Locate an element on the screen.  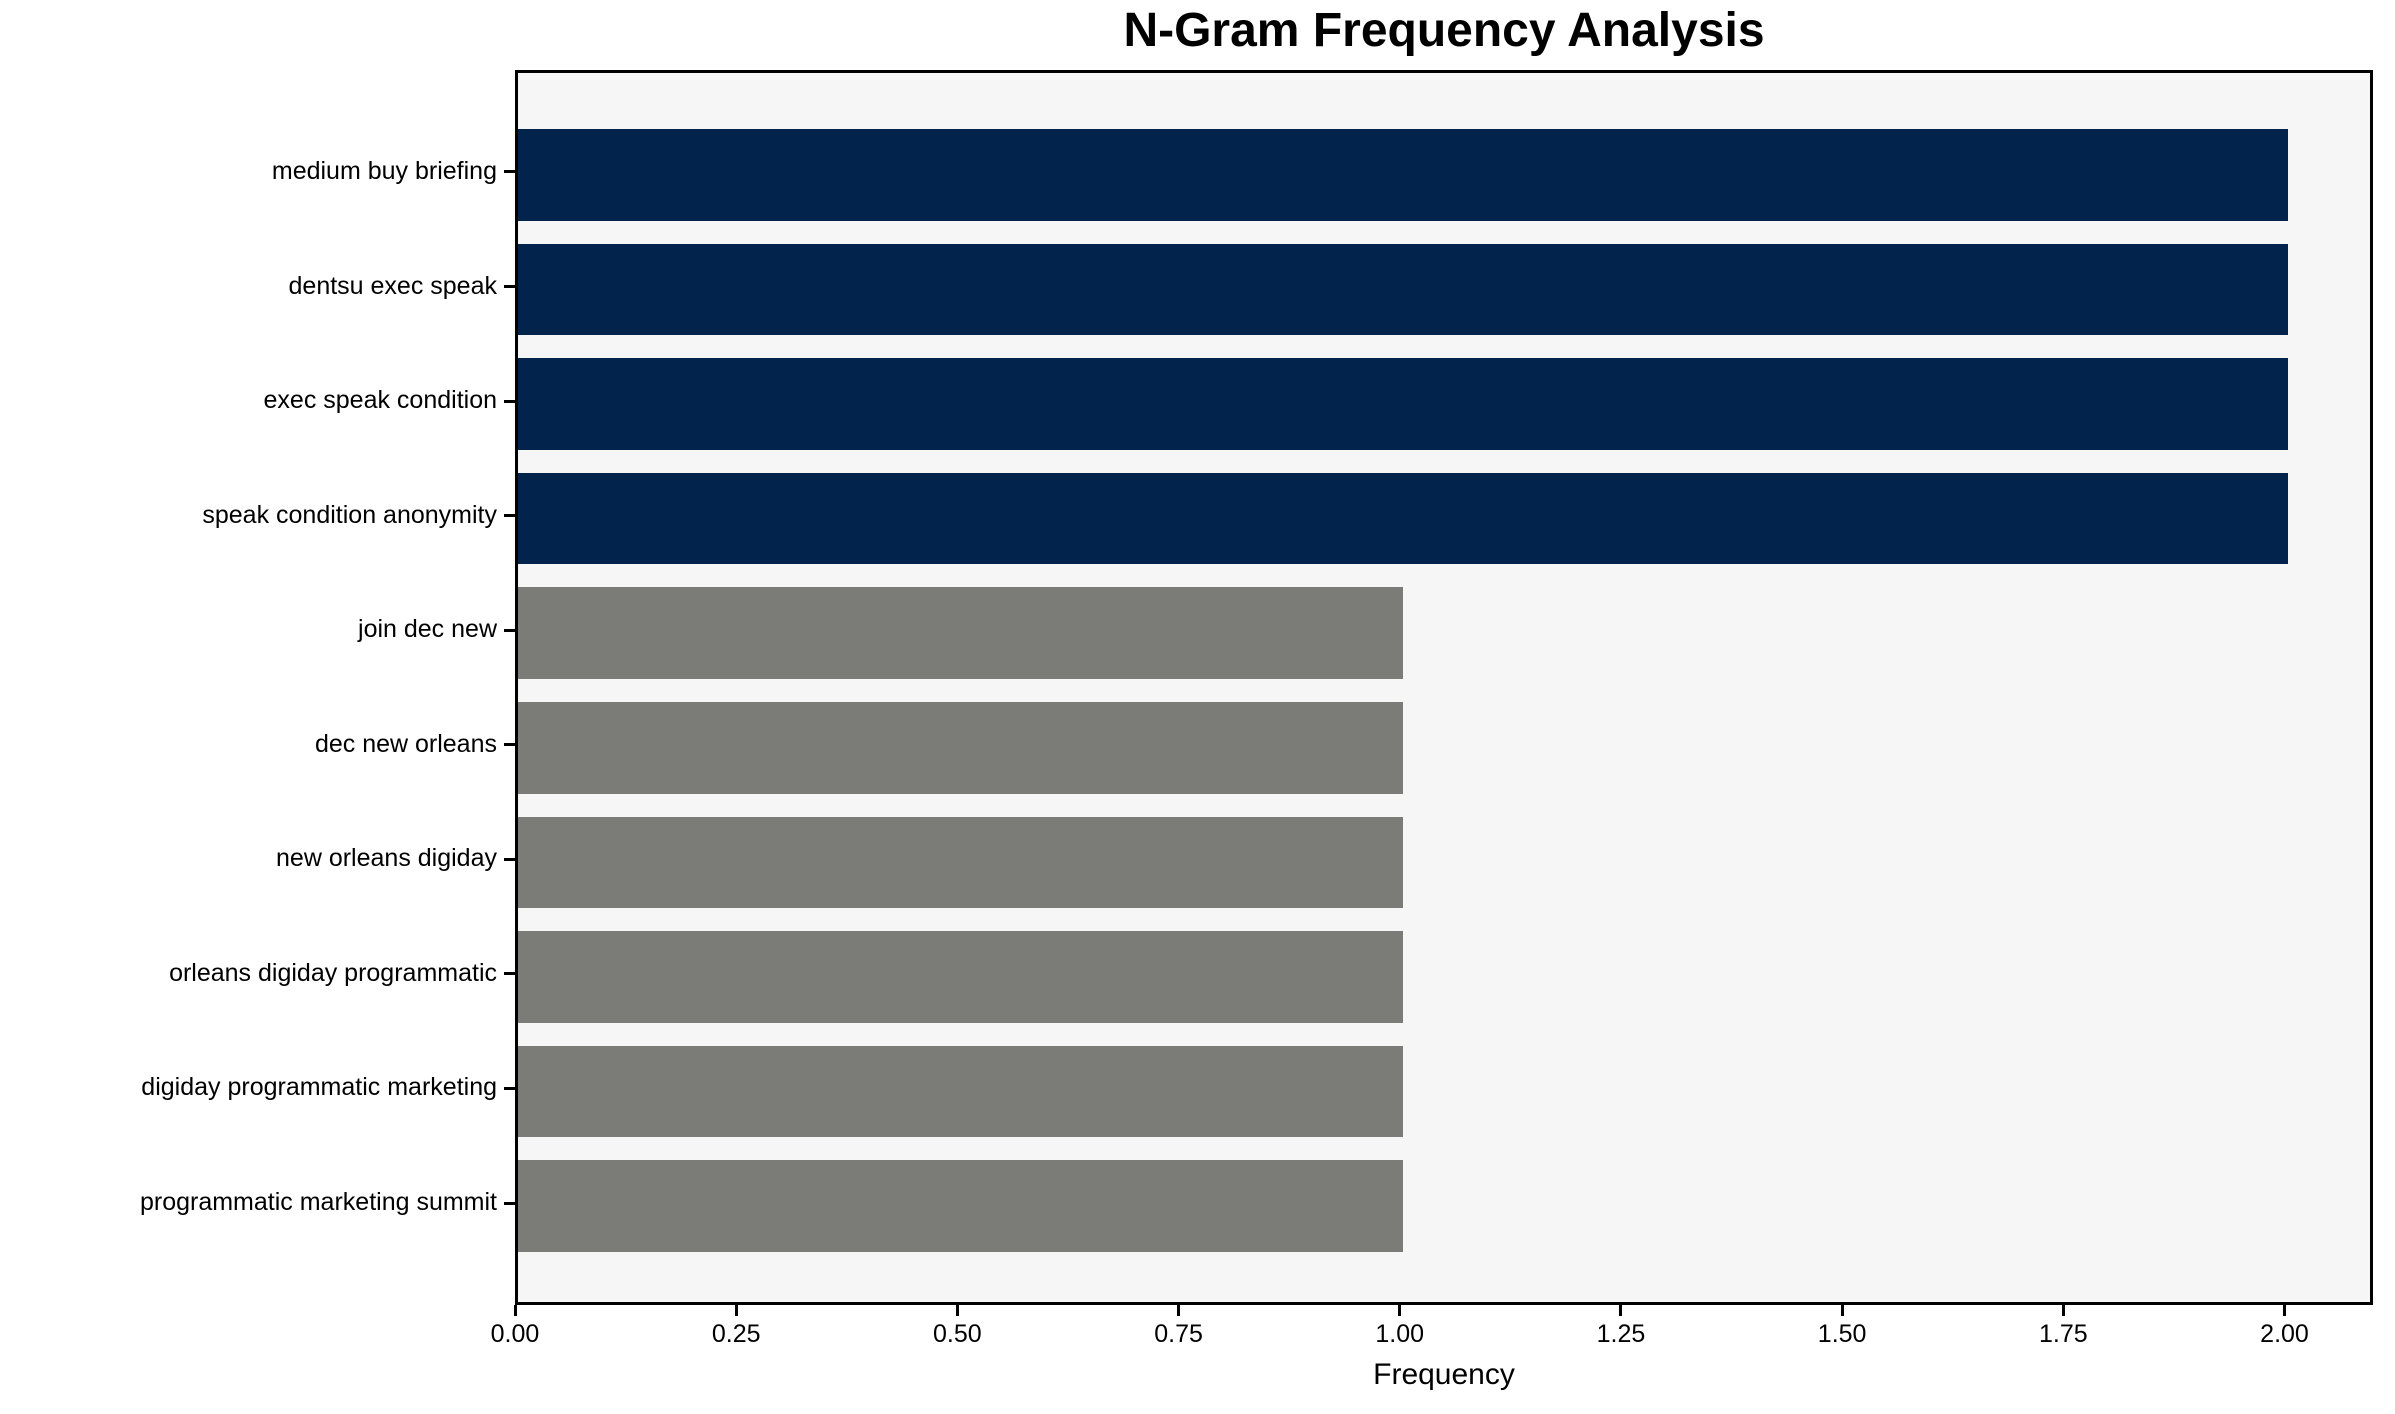
y-category-label: dentsu exec speak is located at coordinates (392, 285).